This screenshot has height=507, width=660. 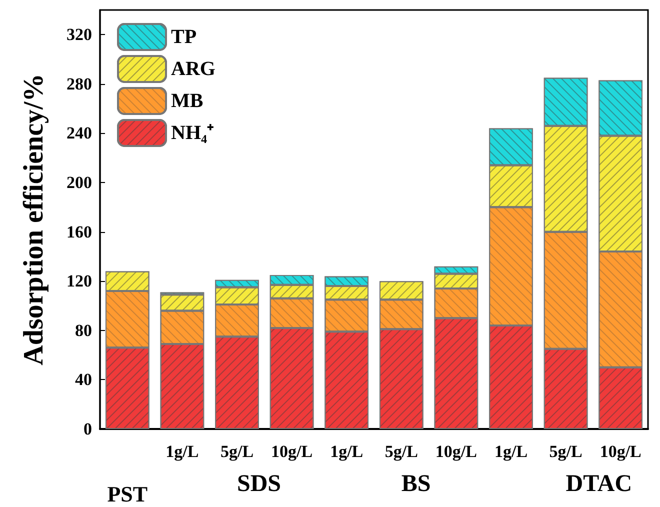 What do you see at coordinates (193, 69) in the screenshot?
I see `legend-label: ARG` at bounding box center [193, 69].